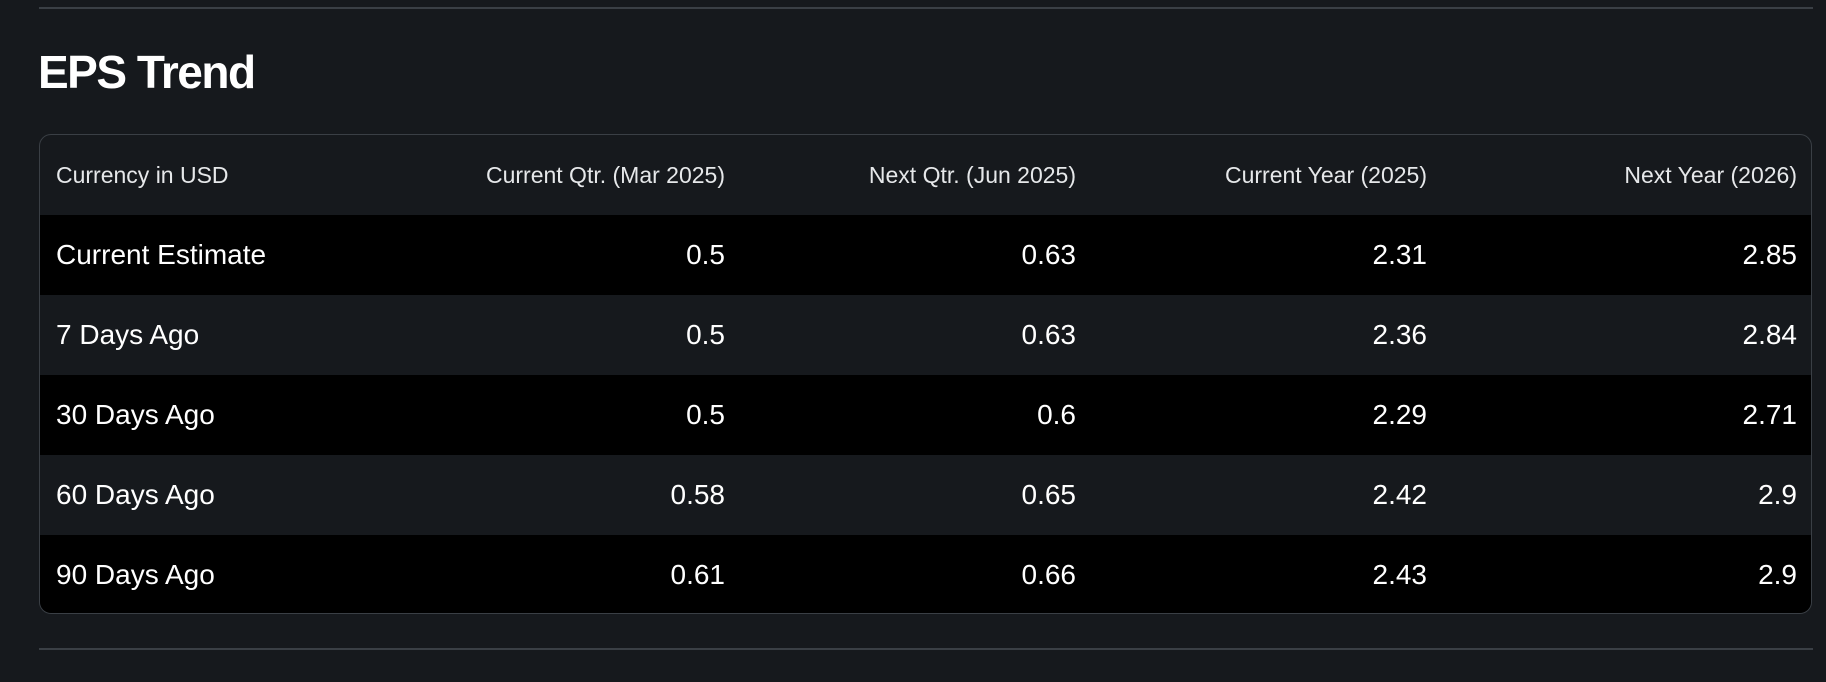 The width and height of the screenshot is (1826, 682). Describe the element at coordinates (135, 494) in the screenshot. I see `row-label: 60 Days Ago` at that location.